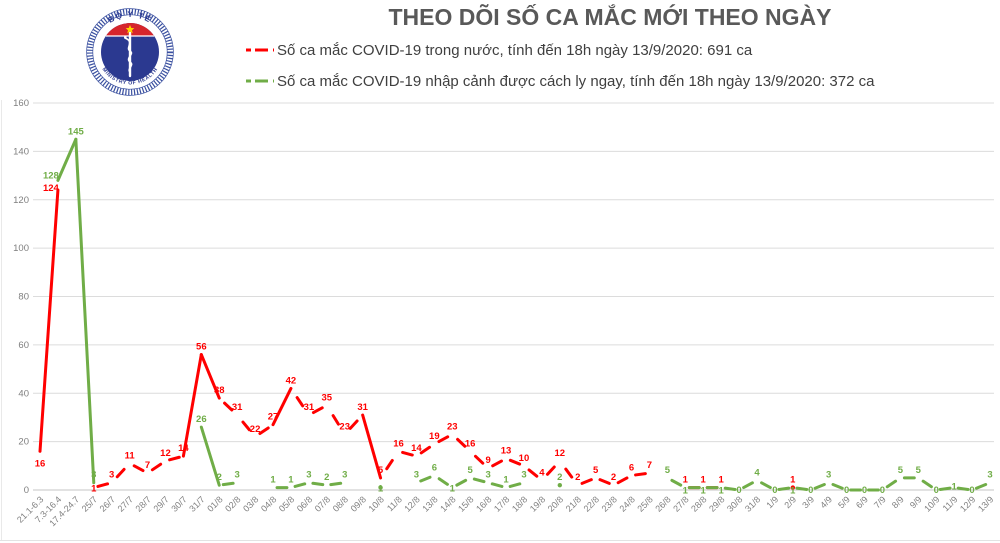  What do you see at coordinates (950, 503) in the screenshot?
I see `svg-text: 11/9` at bounding box center [950, 503].